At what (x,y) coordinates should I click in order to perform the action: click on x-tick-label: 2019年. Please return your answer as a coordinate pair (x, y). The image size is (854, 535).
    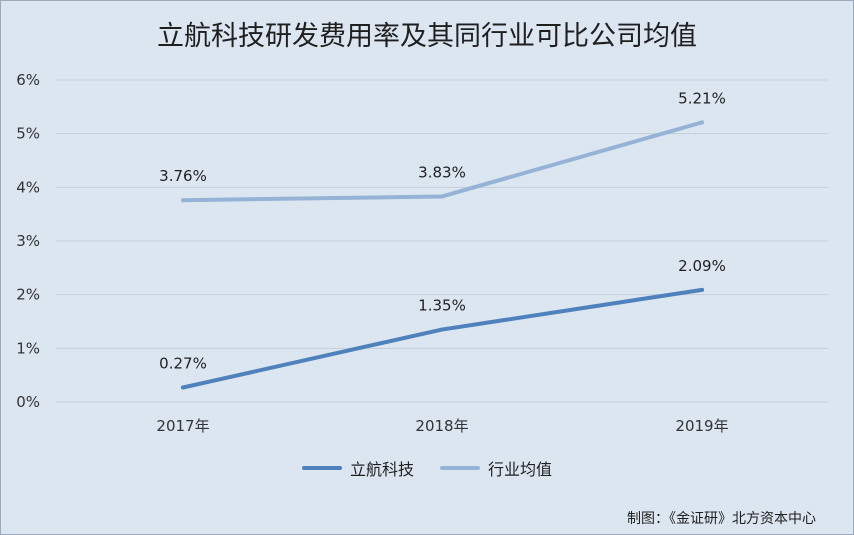
    Looking at the image, I should click on (701, 426).